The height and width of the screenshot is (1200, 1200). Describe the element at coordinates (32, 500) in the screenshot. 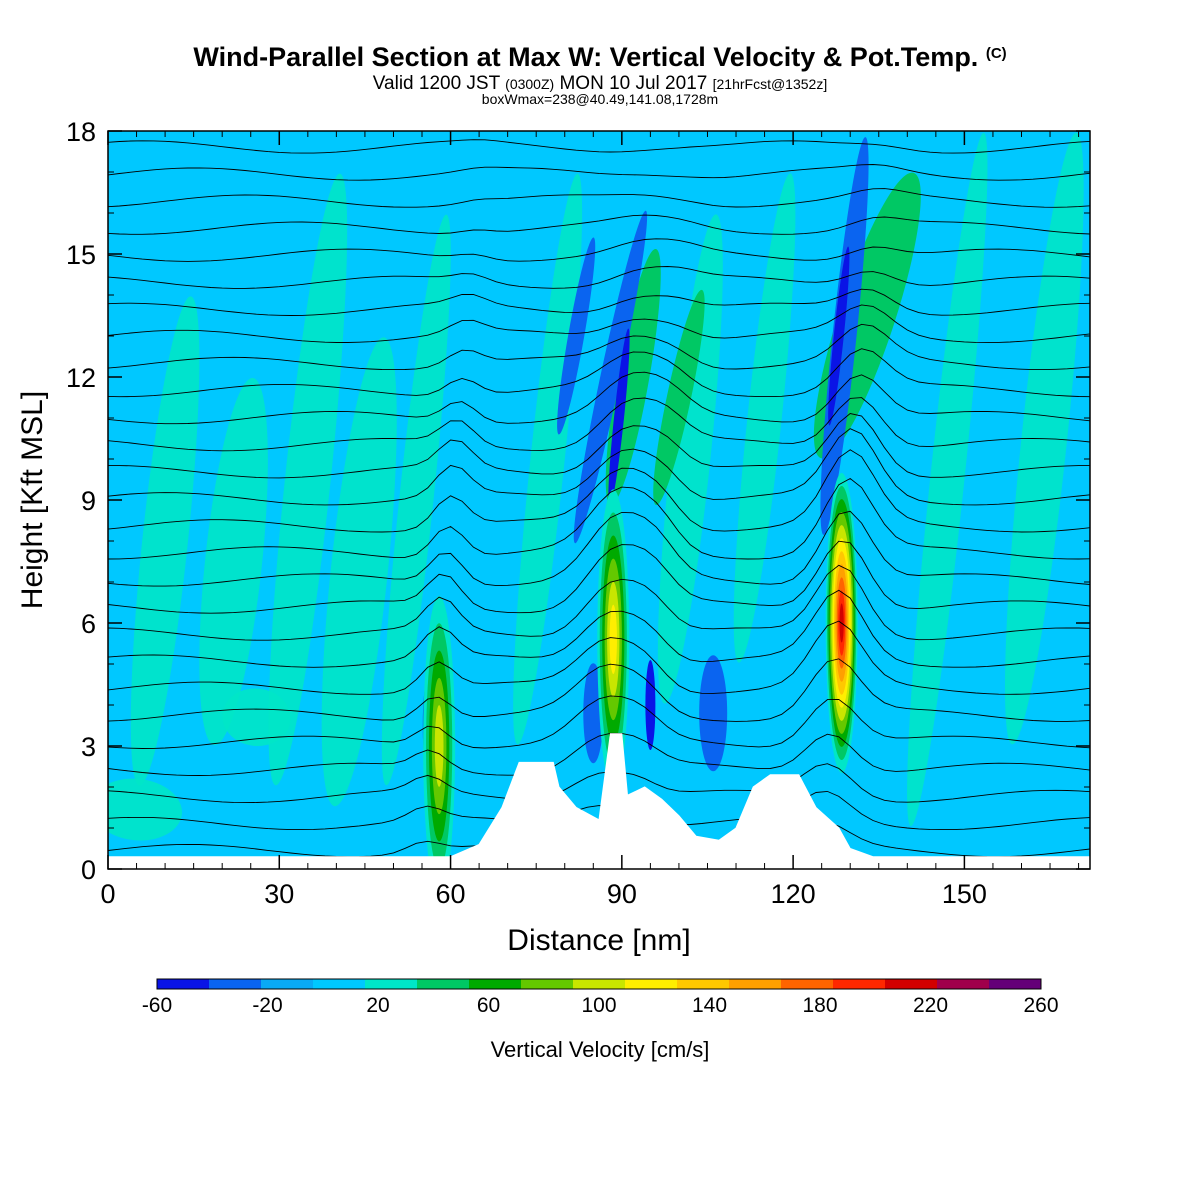

I see `y-axis-label: Height [Kft MSL]` at that location.